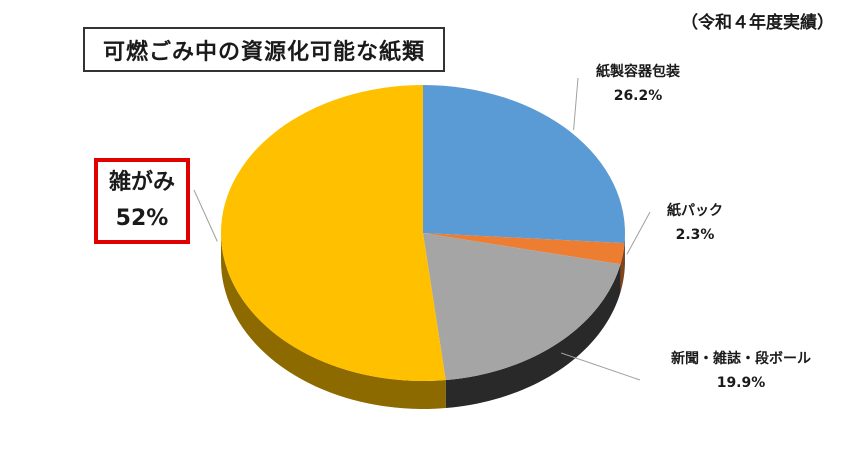 The image size is (858, 449). Describe the element at coordinates (741, 371) in the screenshot. I see `slice-label-newspaper-magazine-cardboard: 新聞・雑誌・段ボール 19.9%` at that location.